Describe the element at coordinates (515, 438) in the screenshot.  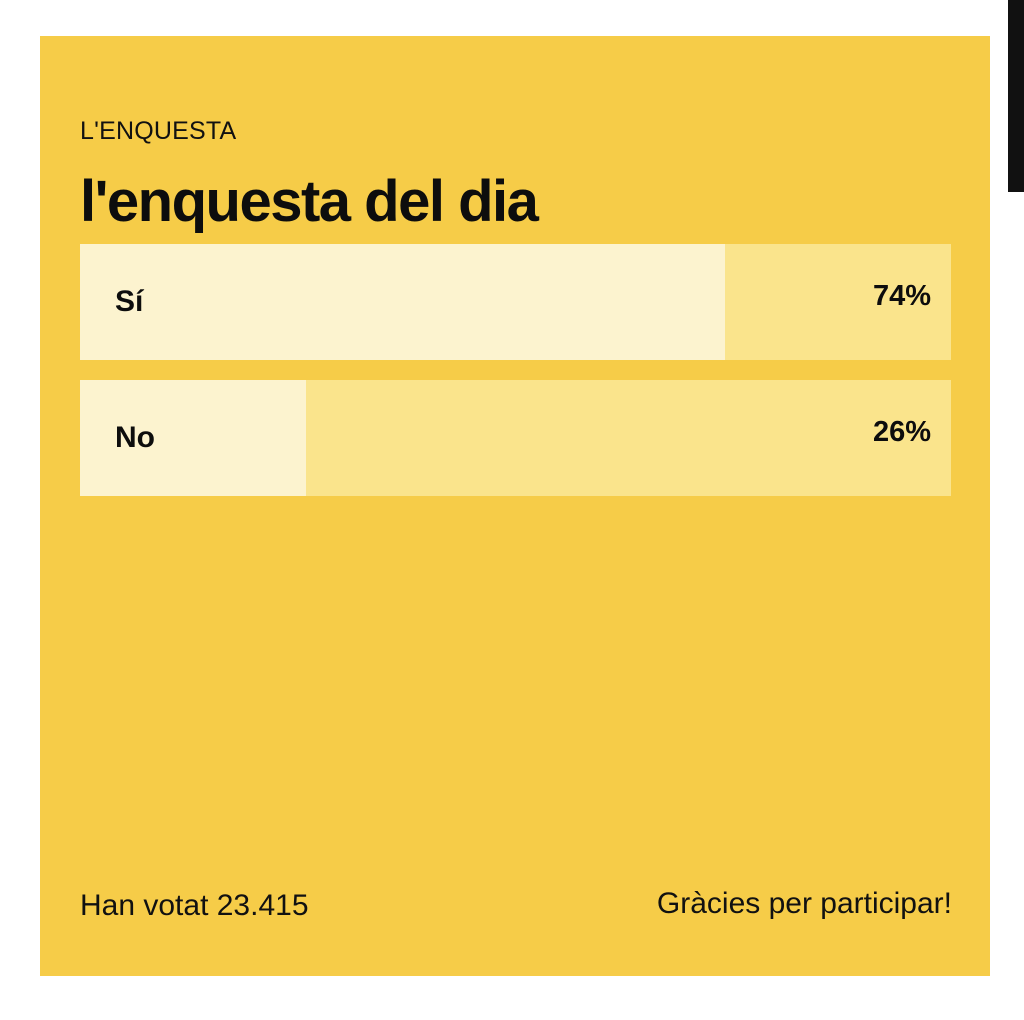
I see `poll-option-no: No 26%` at that location.